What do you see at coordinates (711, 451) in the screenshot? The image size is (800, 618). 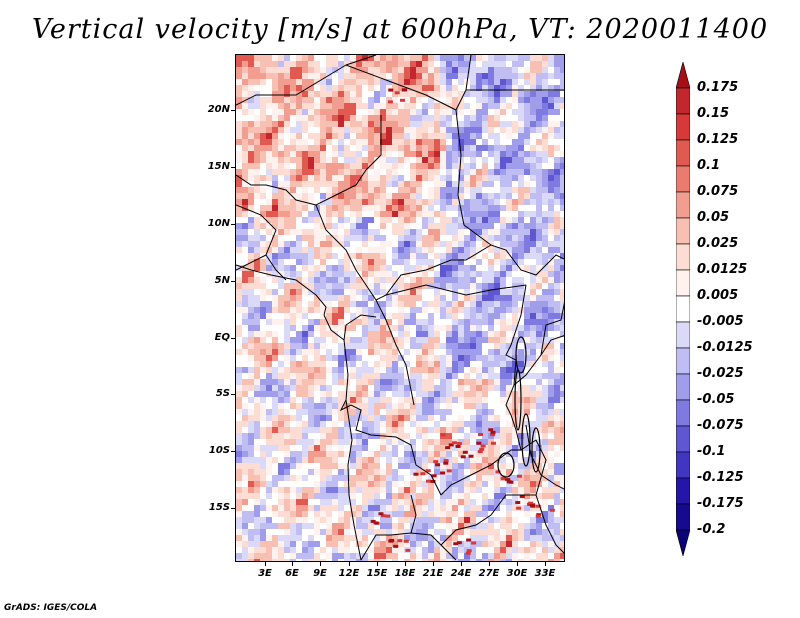 I see `colorbar-label: -0.1` at bounding box center [711, 451].